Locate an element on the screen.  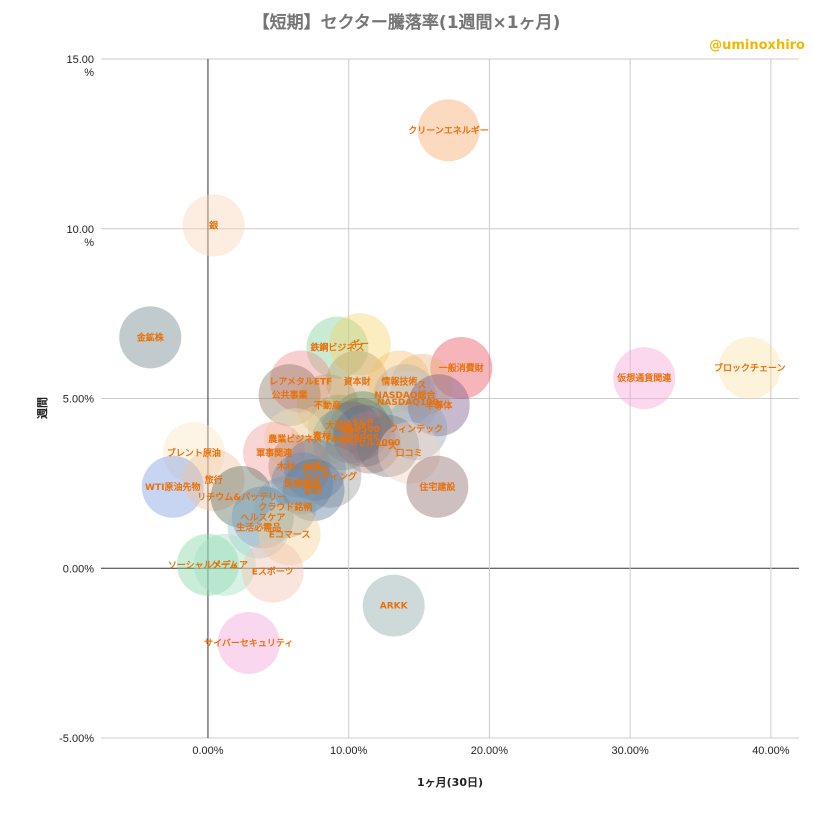
data-point-label: 資本財 is located at coordinates (357, 382).